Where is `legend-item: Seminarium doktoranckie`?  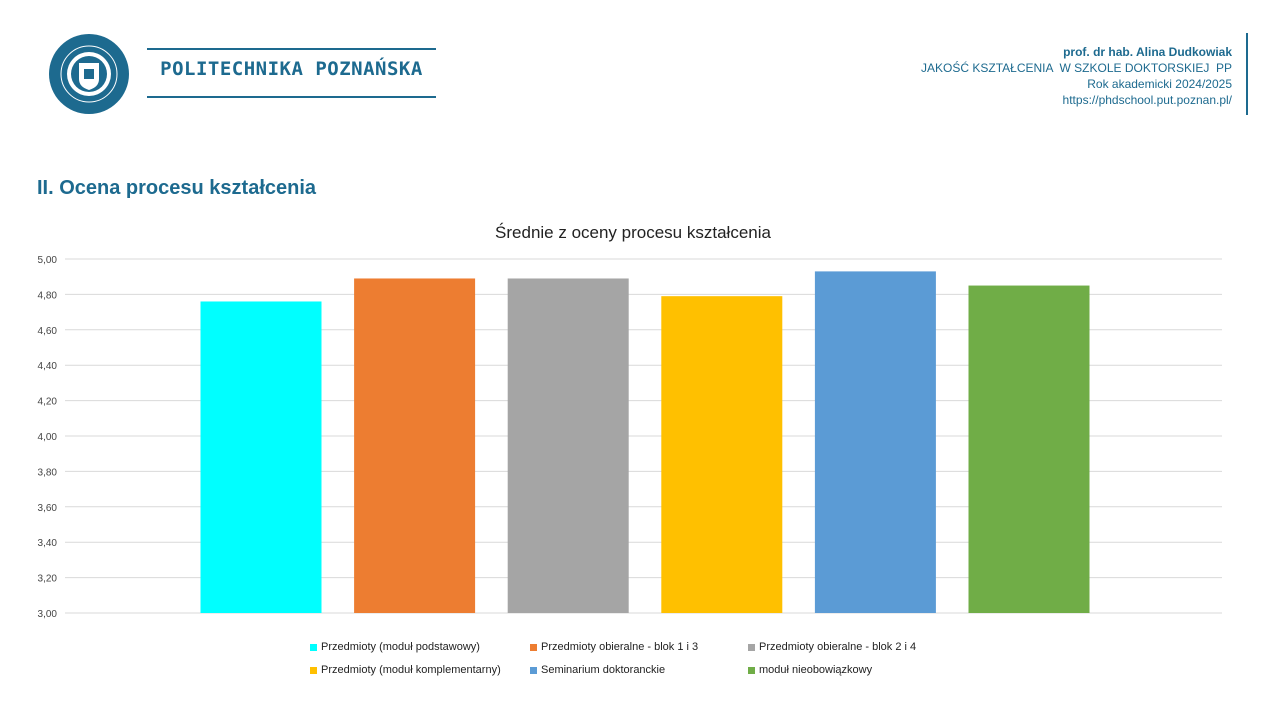 legend-item: Seminarium doktoranckie is located at coordinates (597, 670).